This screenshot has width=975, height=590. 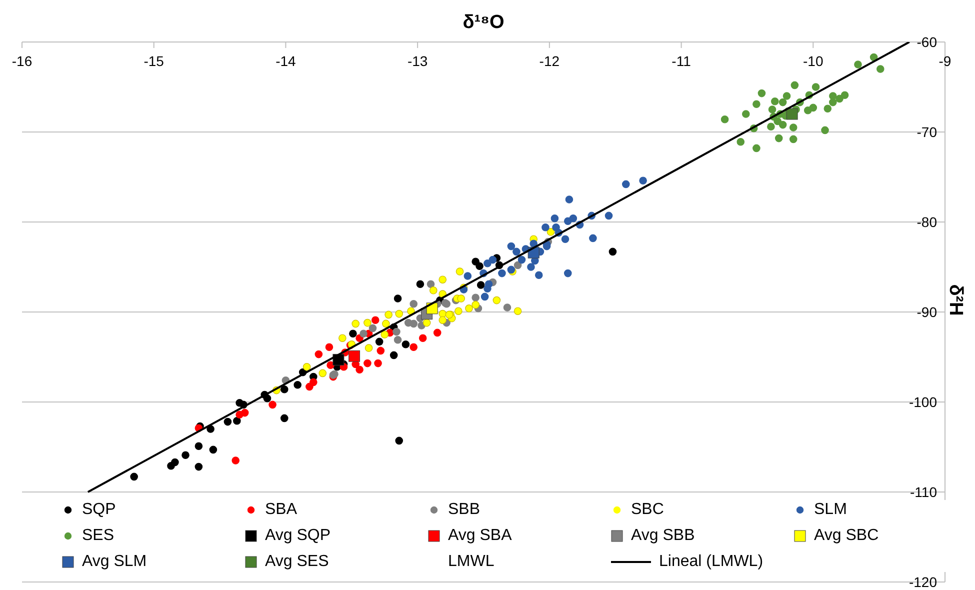 I want to click on legend-label: SBB, so click(x=464, y=510).